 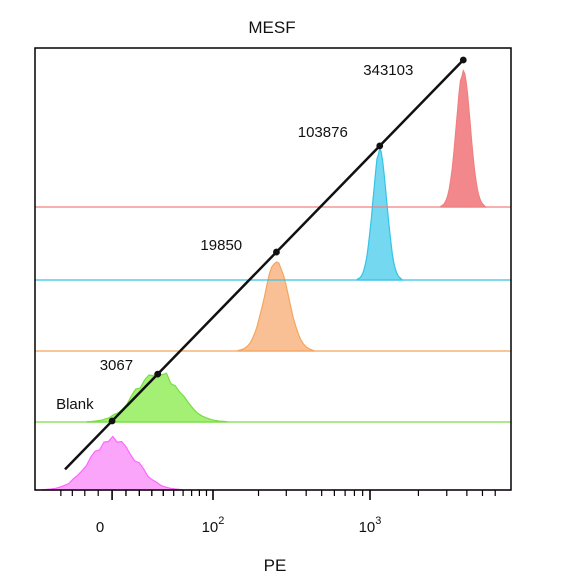 I want to click on calibration-label-1: 3067, so click(x=116, y=365).